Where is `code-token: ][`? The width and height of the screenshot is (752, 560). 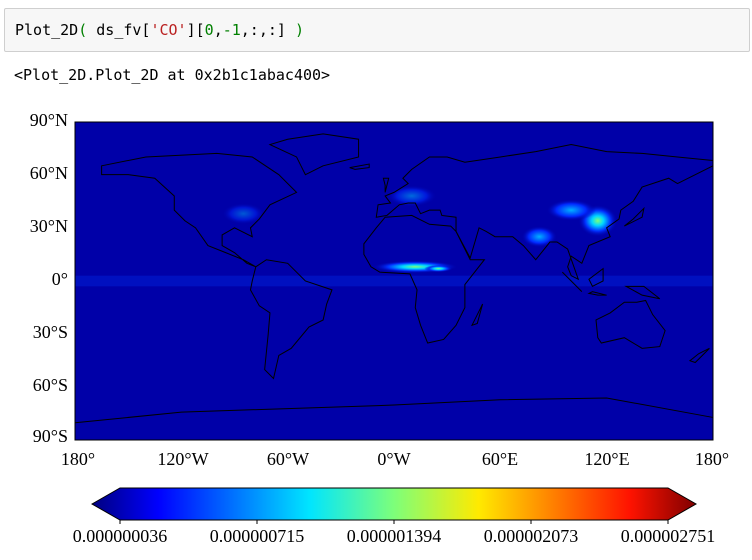 code-token: ][ is located at coordinates (195, 30).